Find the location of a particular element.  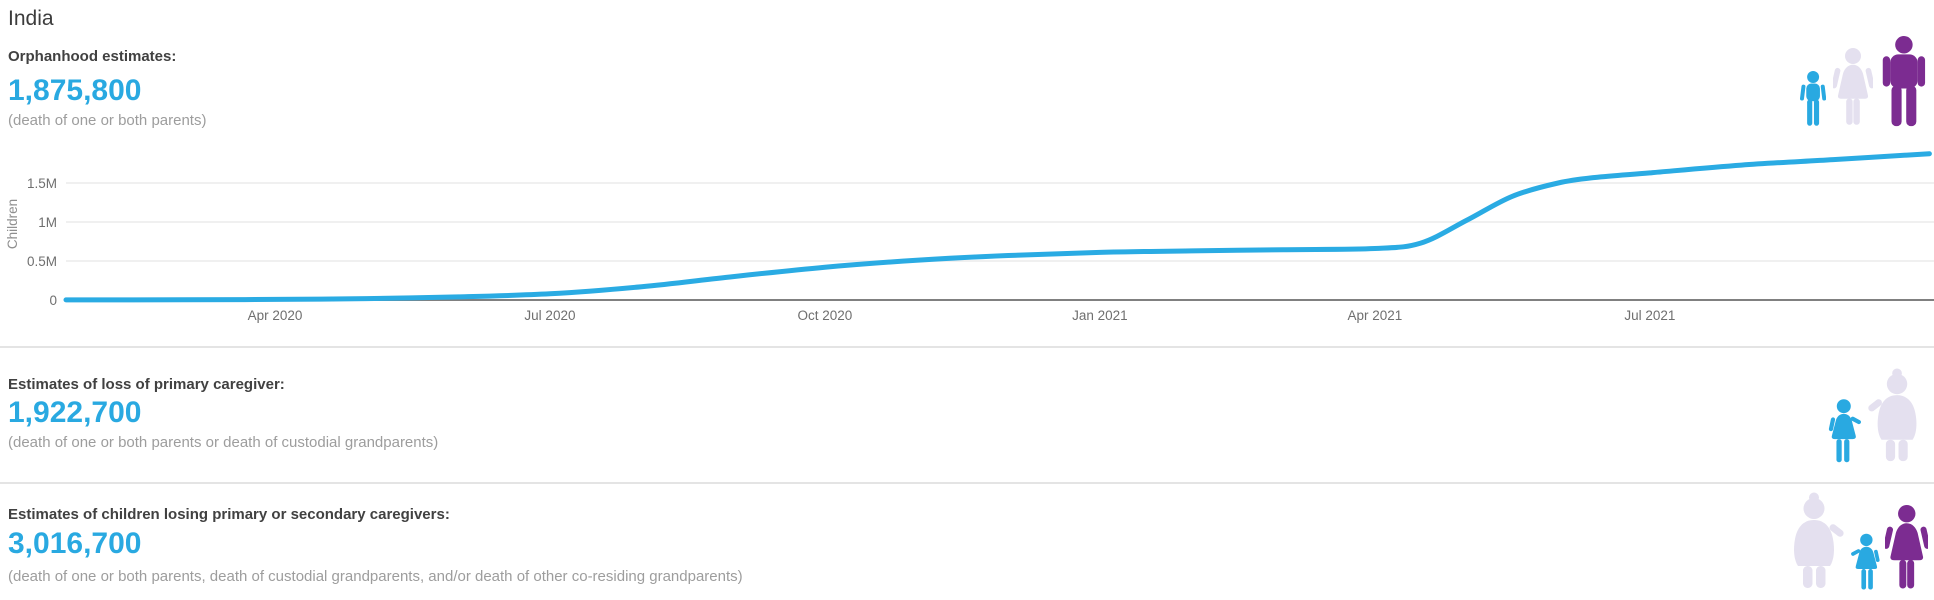

y-axis-title: Children is located at coordinates (12, 224).